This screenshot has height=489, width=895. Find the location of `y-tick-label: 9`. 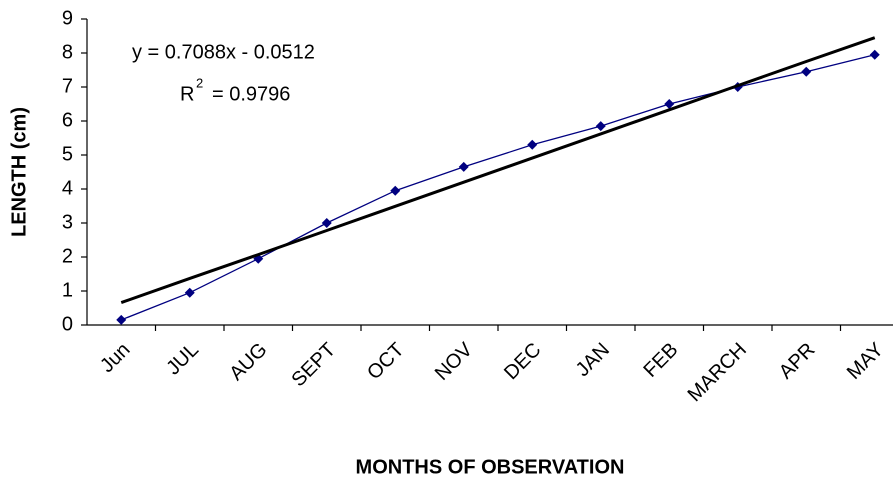

y-tick-label: 9 is located at coordinates (67, 18).